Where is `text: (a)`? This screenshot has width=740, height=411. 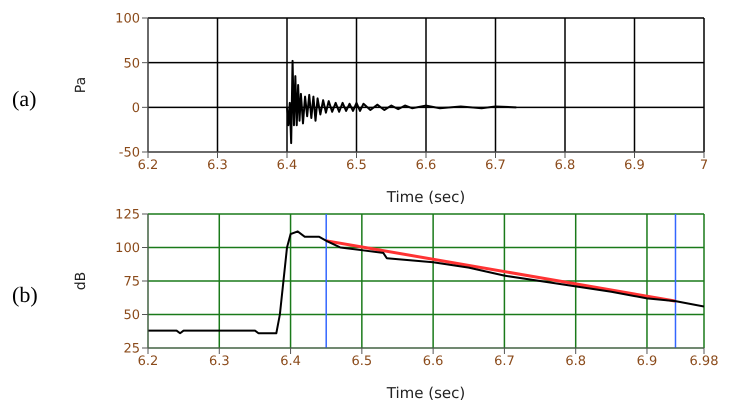 text: (a) is located at coordinates (24, 98).